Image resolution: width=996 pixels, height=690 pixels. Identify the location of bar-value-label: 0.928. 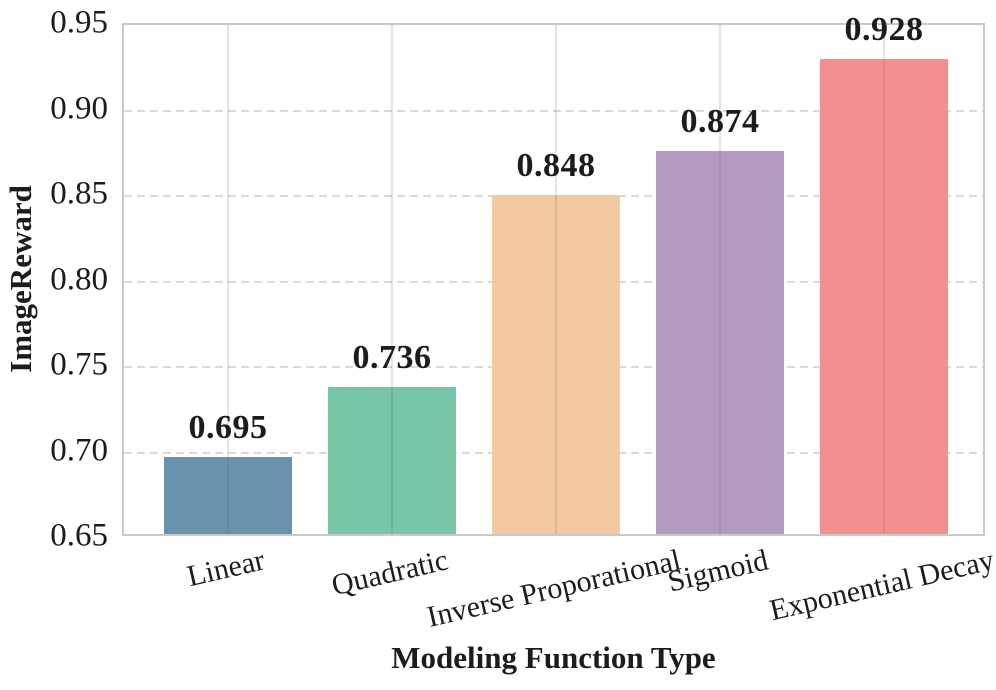
(884, 29).